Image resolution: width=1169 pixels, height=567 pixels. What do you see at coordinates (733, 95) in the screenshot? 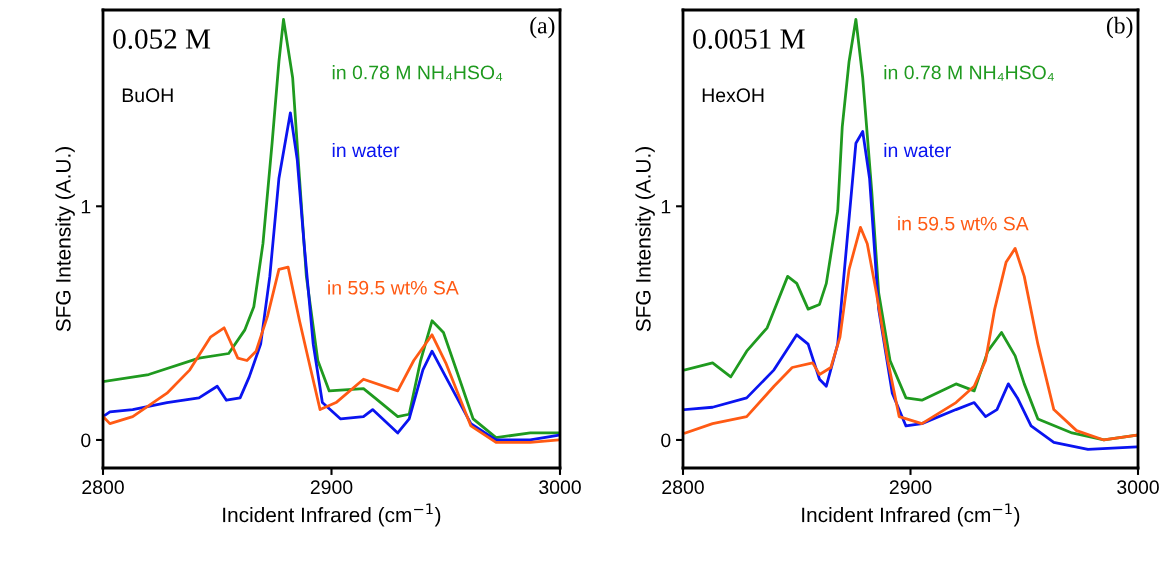
I see `annotation: HexOH` at bounding box center [733, 95].